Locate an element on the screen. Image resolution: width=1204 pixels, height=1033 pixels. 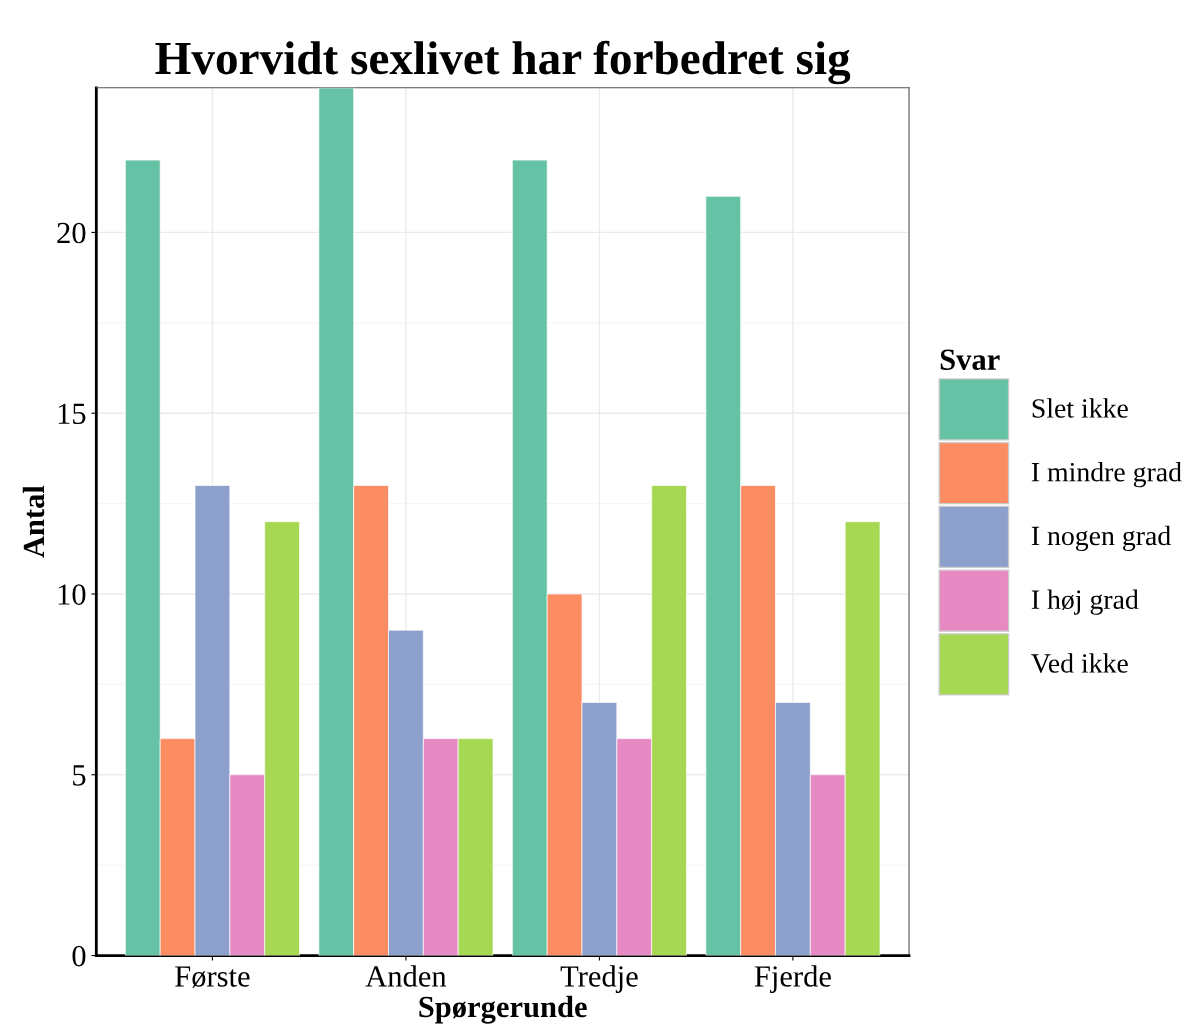
x-tick-label: Fjerde is located at coordinates (792, 979).